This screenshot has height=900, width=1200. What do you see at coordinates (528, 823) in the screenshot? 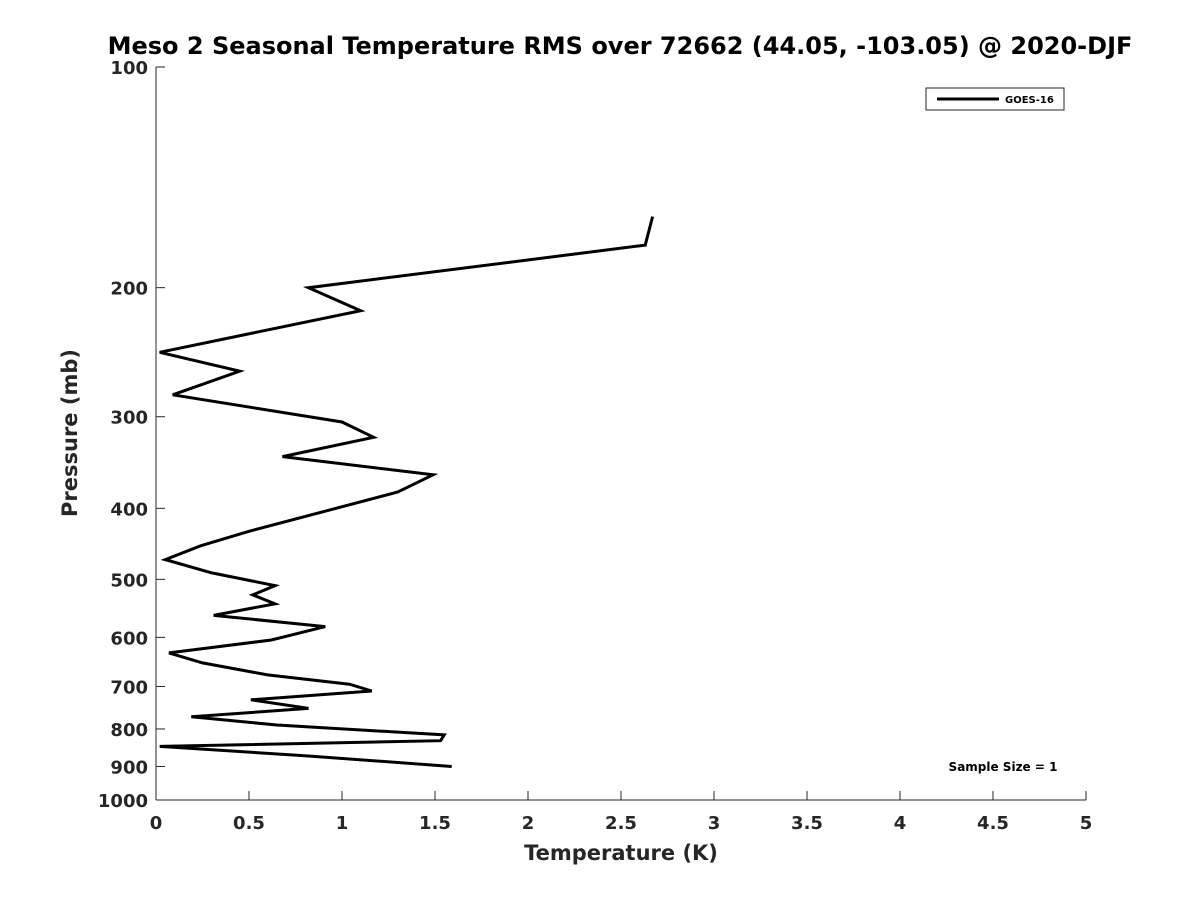
I see `x-tick-label: 2` at bounding box center [528, 823].